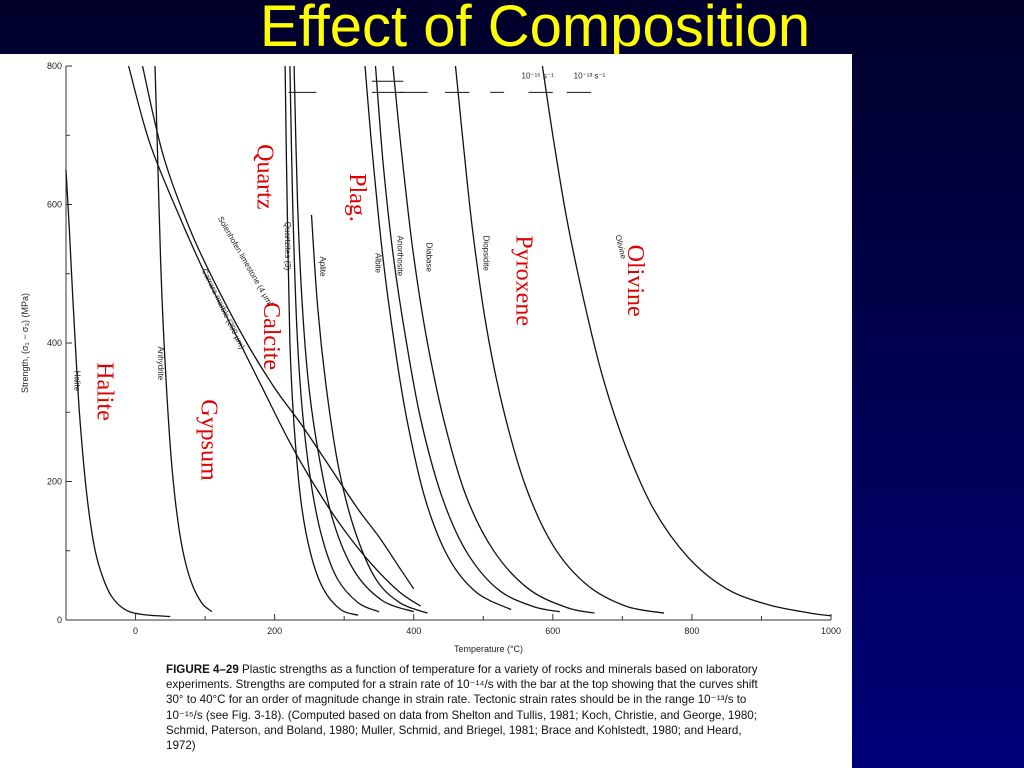  Describe the element at coordinates (54, 343) in the screenshot. I see `y-tick-label: 400` at that location.